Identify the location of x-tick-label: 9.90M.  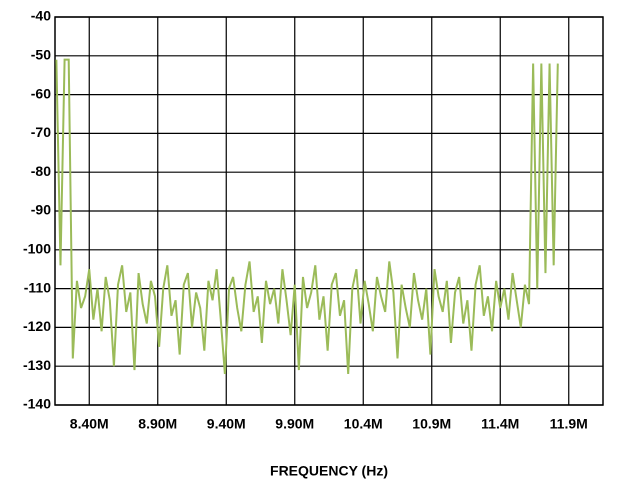
(294, 424).